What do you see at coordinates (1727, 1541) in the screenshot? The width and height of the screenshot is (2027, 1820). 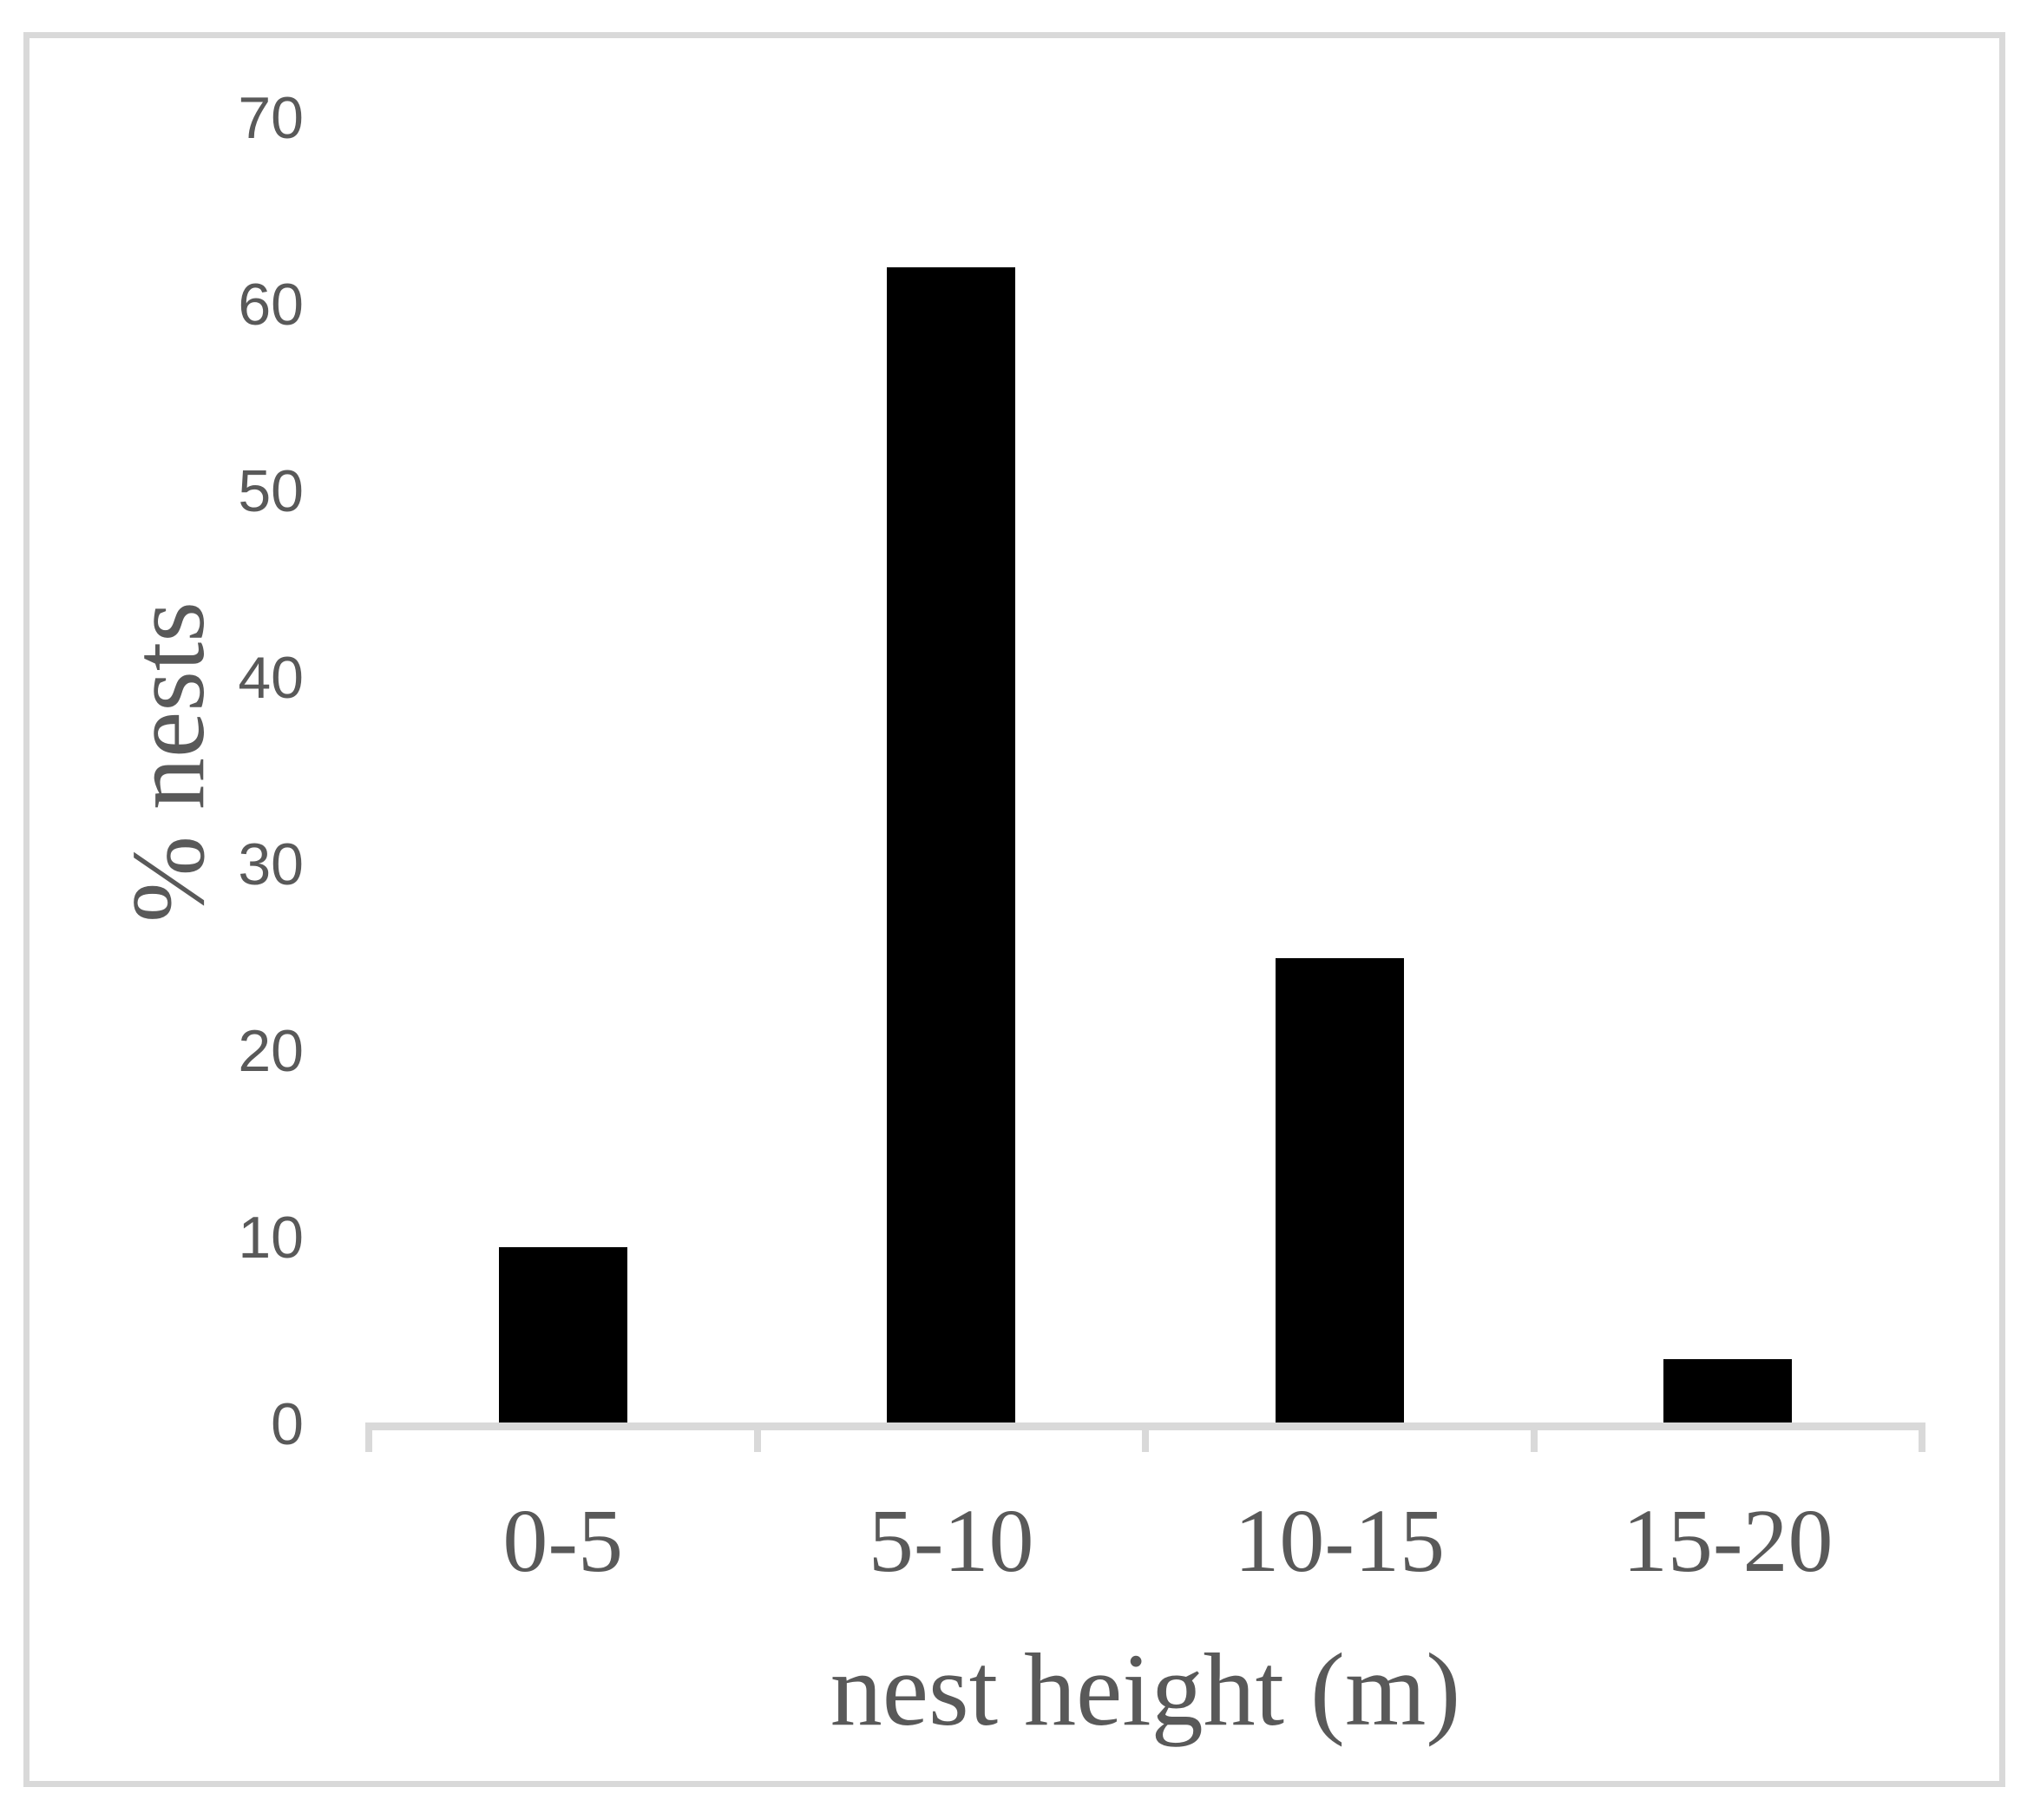 I see `x-tick-label-15-20: 15-20` at bounding box center [1727, 1541].